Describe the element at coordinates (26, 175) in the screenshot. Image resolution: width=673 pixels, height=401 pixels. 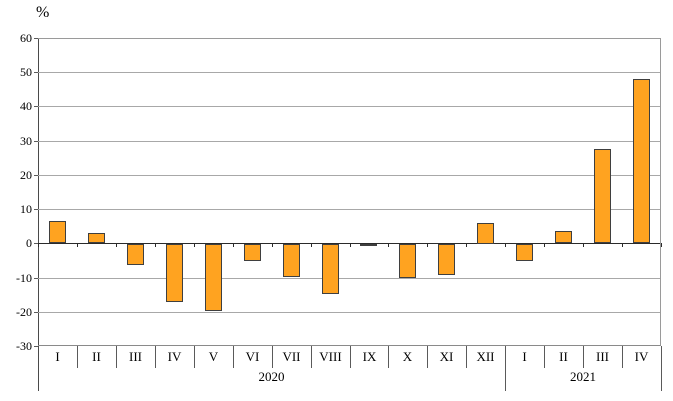
I see `y-tick-label: 20` at that location.